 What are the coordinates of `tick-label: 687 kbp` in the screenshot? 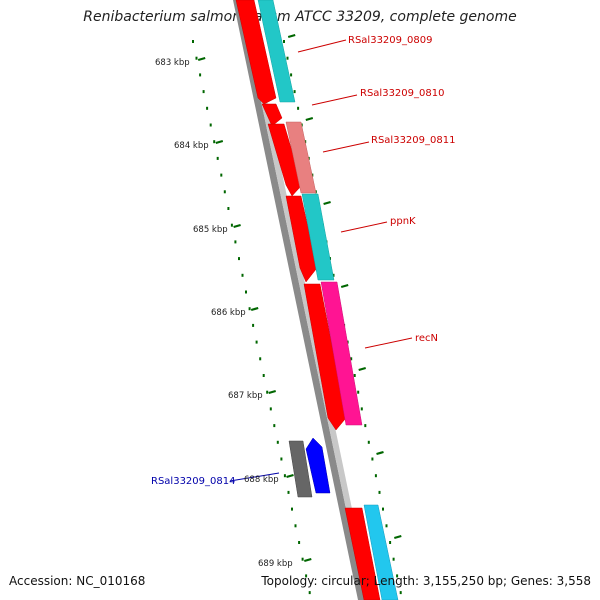 It's located at (245, 396).